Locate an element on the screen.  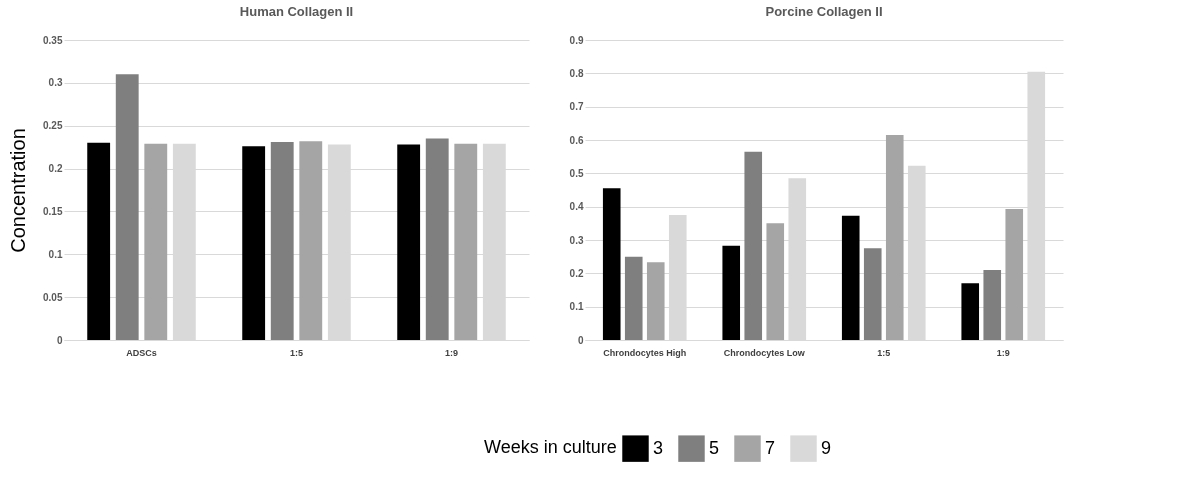
x-tick-label: ADSCs is located at coordinates (141, 352).